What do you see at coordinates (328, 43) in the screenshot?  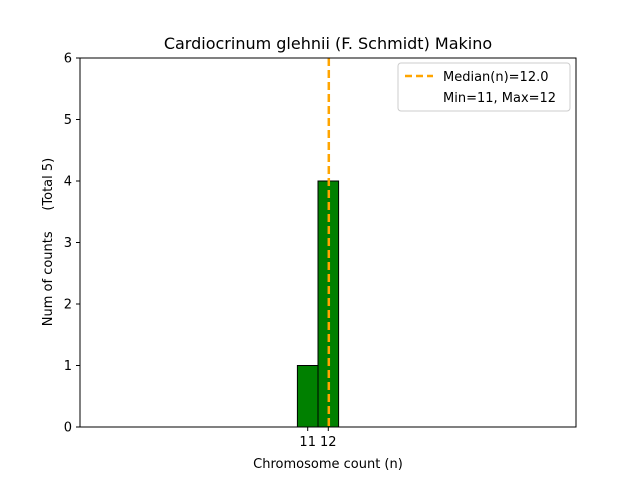 I see `chart-title: Cardiocrinum glehnii (F. Schmidt) Makino` at bounding box center [328, 43].